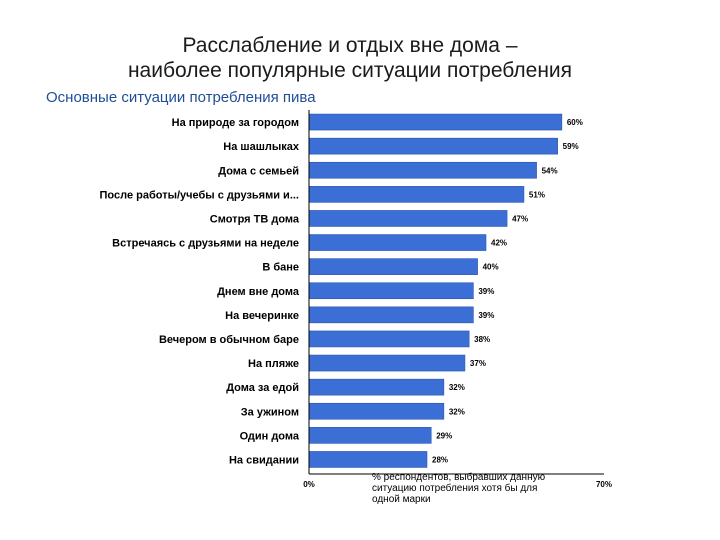  I want to click on category-label-8: На вечеринке, so click(262, 316).